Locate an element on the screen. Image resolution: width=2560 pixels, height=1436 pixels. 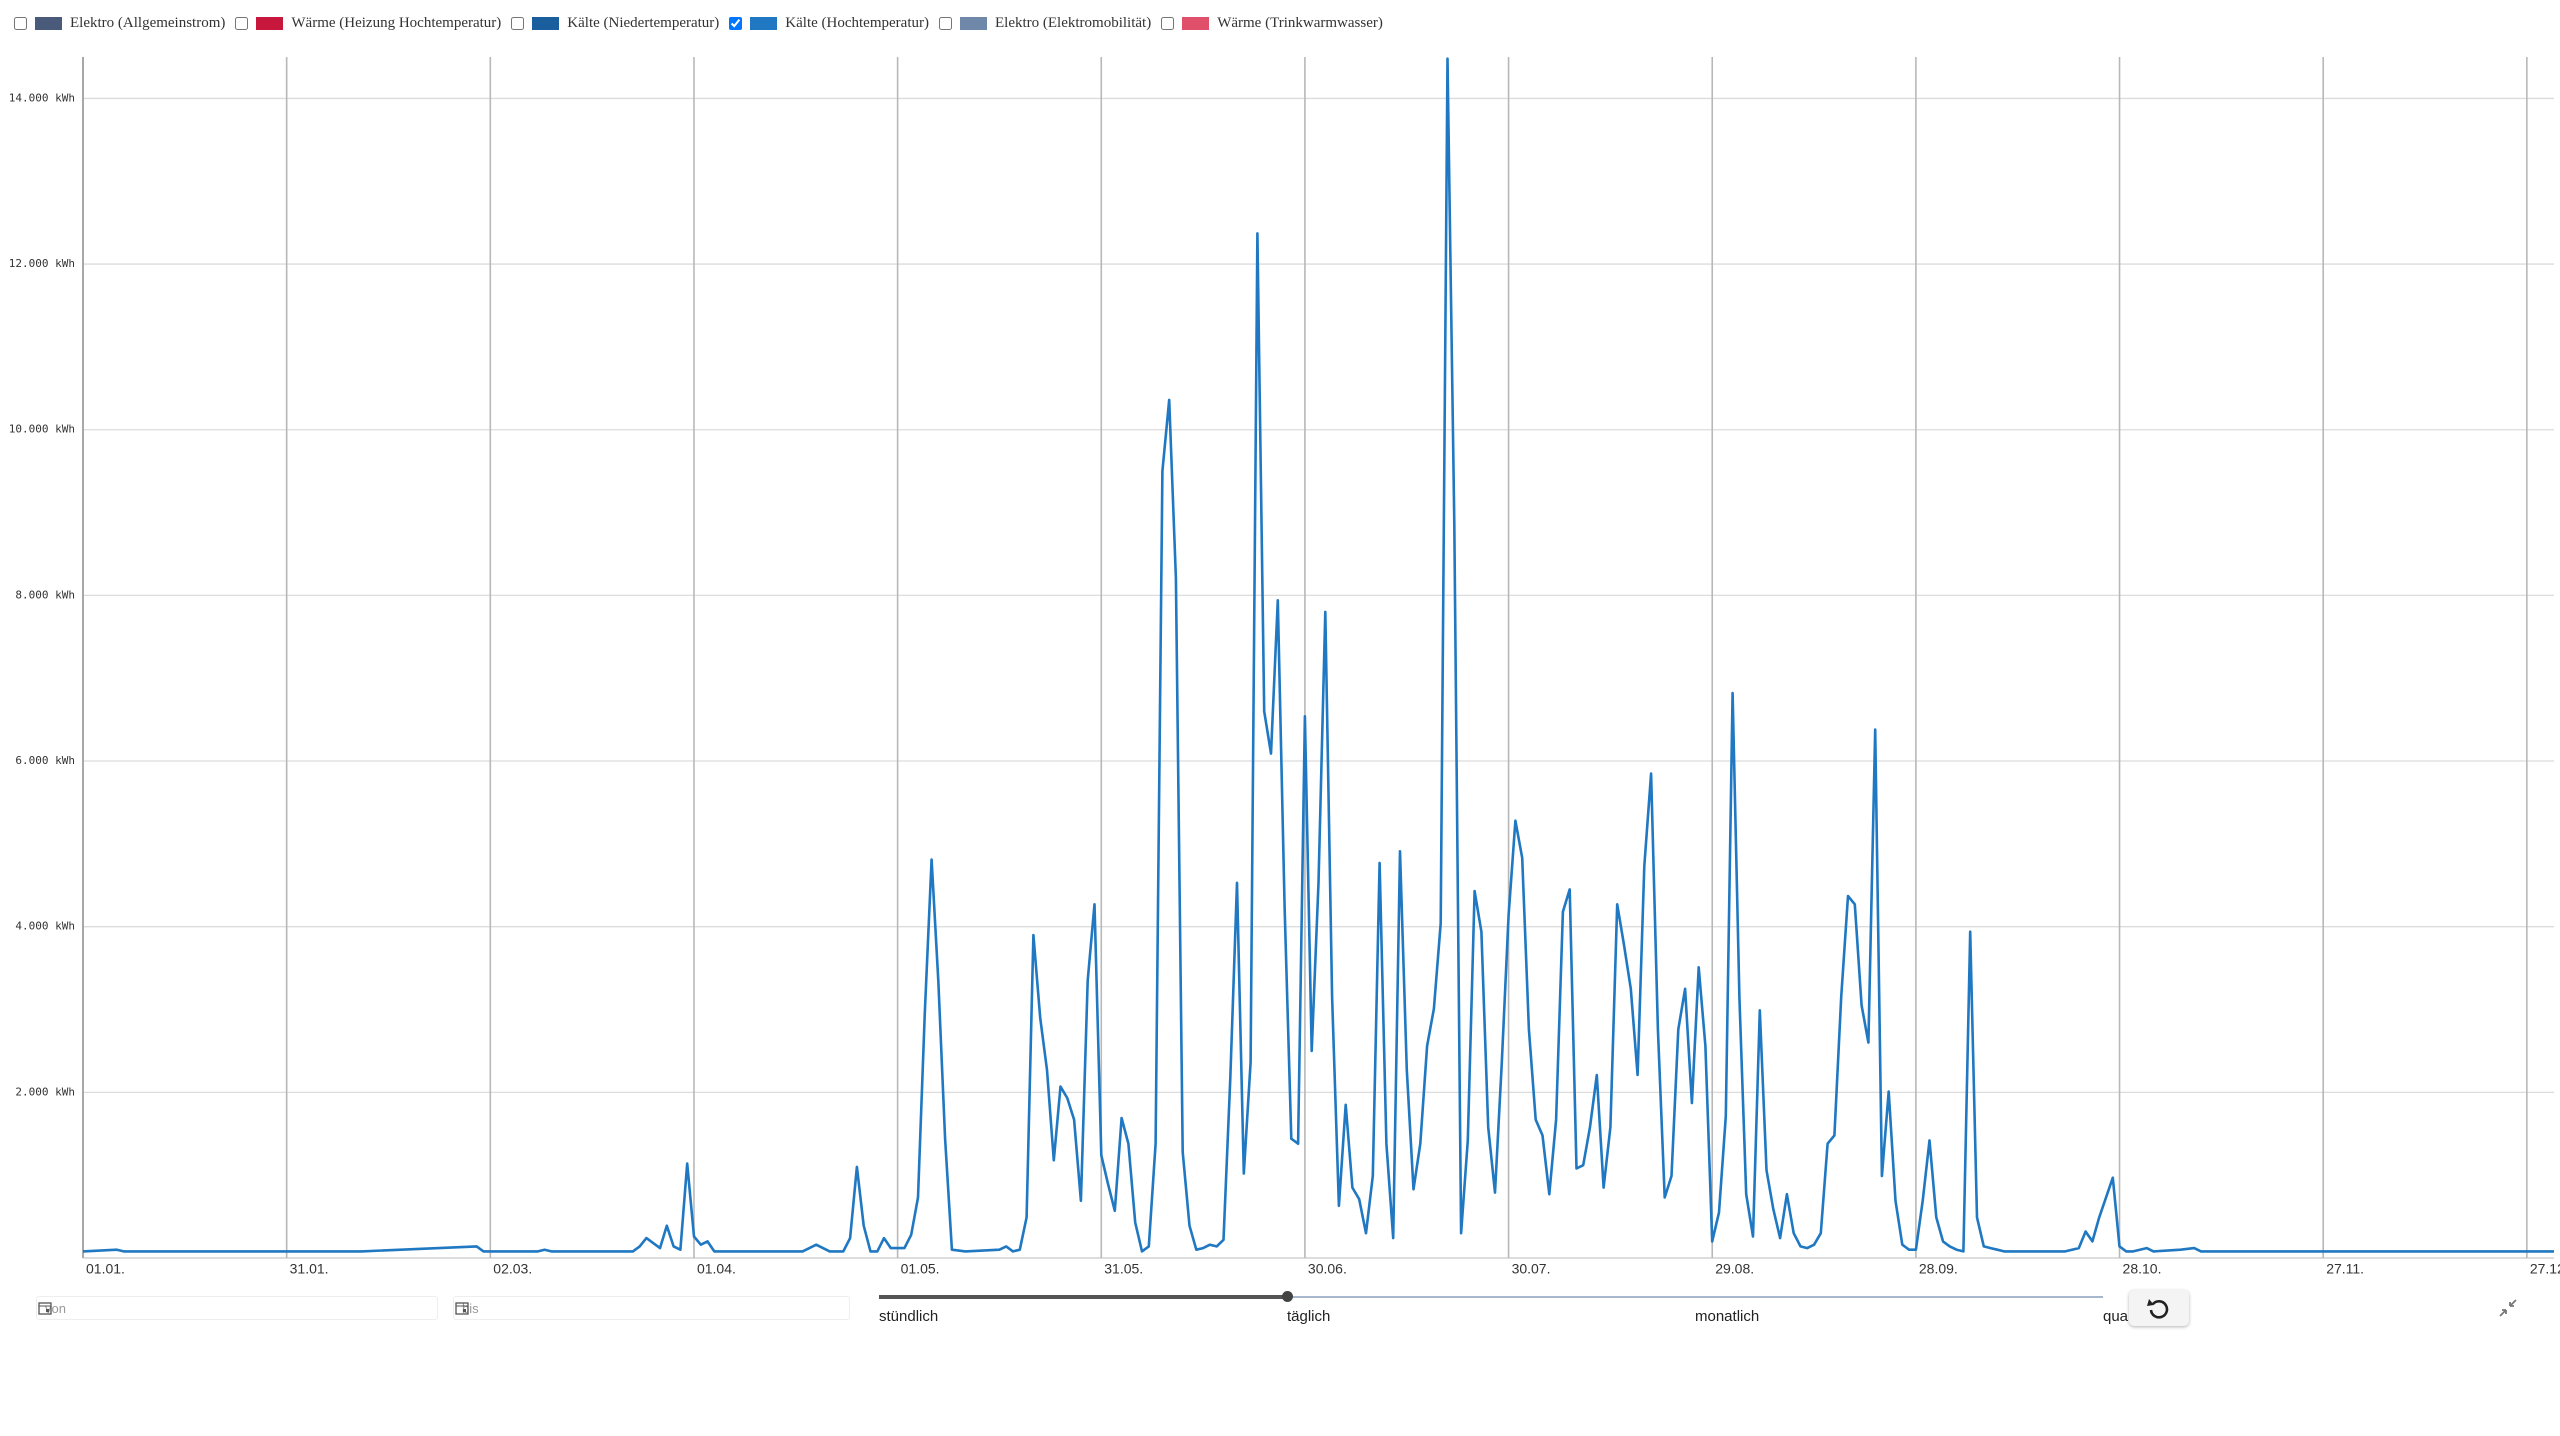
slider-knob is located at coordinates (1287, 1296).